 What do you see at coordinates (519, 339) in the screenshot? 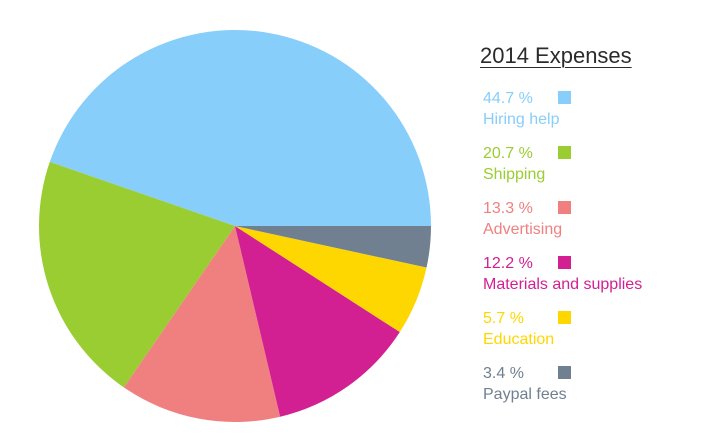
I see `legend-label: Education` at bounding box center [519, 339].